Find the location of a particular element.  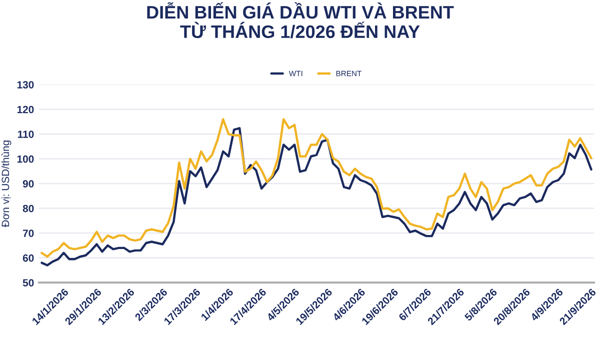

y-tick-label: 110 is located at coordinates (26, 134).